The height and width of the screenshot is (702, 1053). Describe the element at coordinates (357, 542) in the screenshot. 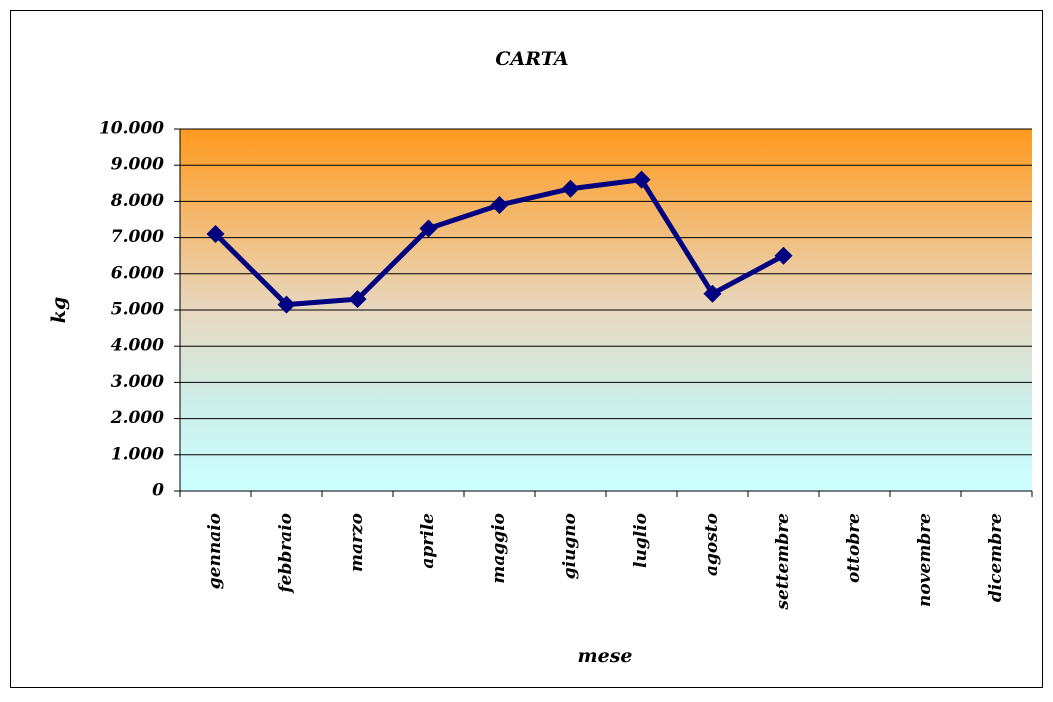

I see `x-tick-label: marzo` at that location.